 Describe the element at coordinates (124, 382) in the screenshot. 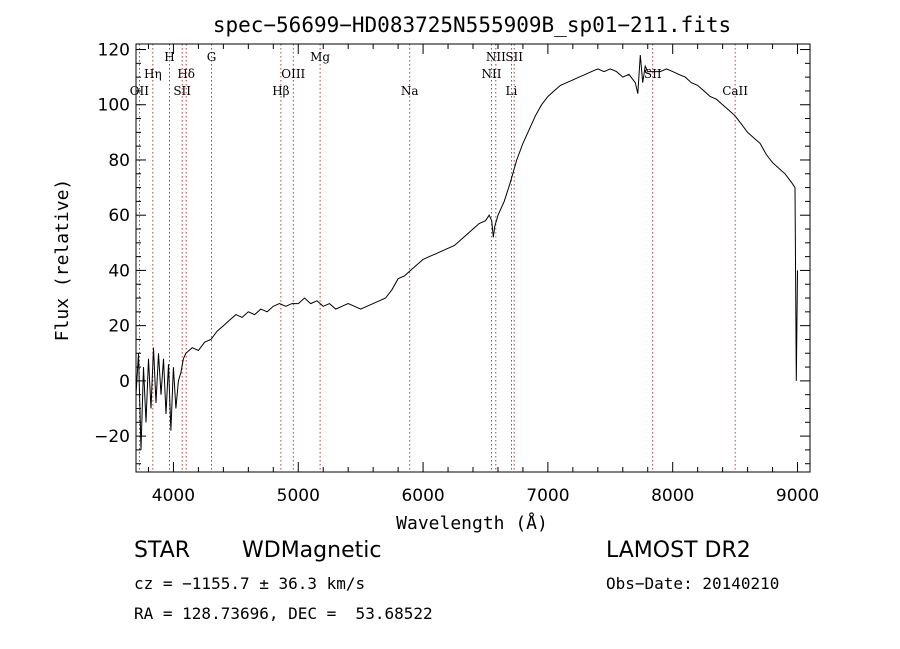

I see `y-tick-label: 0` at that location.